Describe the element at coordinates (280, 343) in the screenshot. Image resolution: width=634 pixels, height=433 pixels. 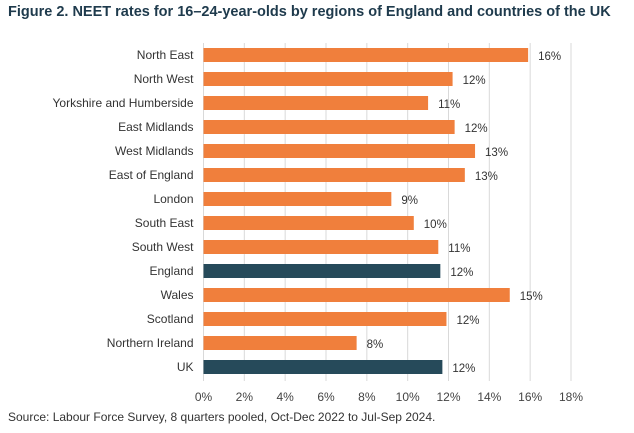
I see `bar-northern-ireland` at that location.